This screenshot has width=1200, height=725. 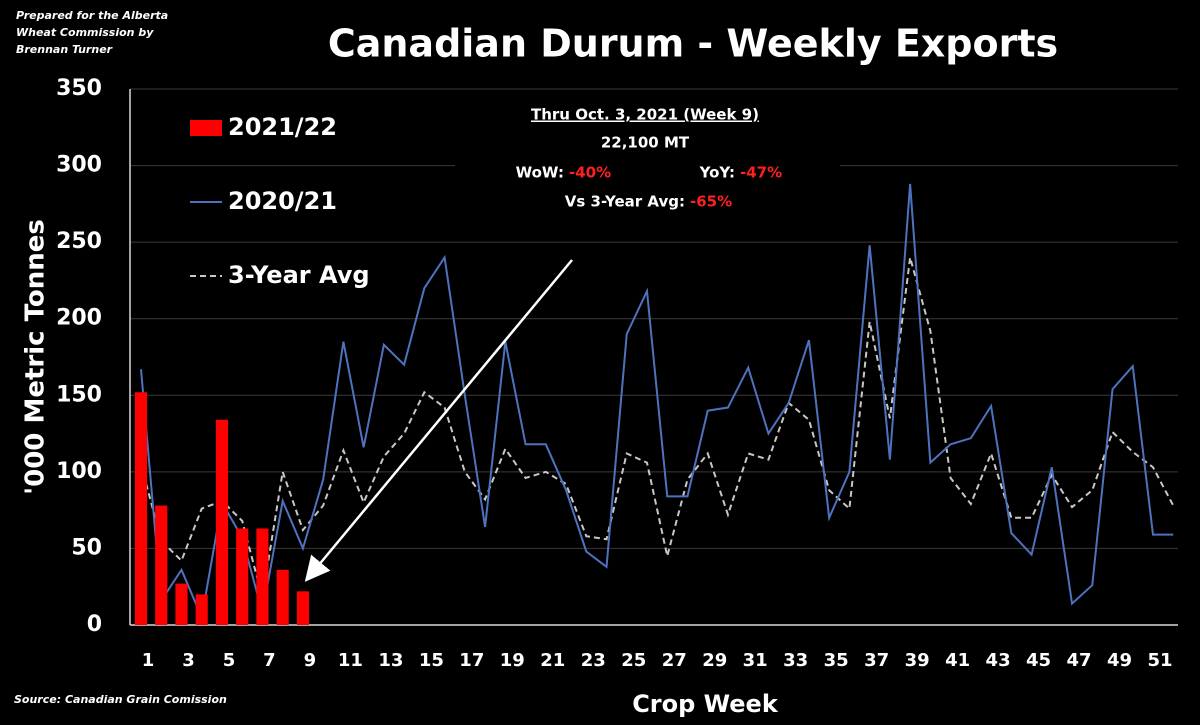 I want to click on y-tick-label: 200, so click(x=79, y=318).